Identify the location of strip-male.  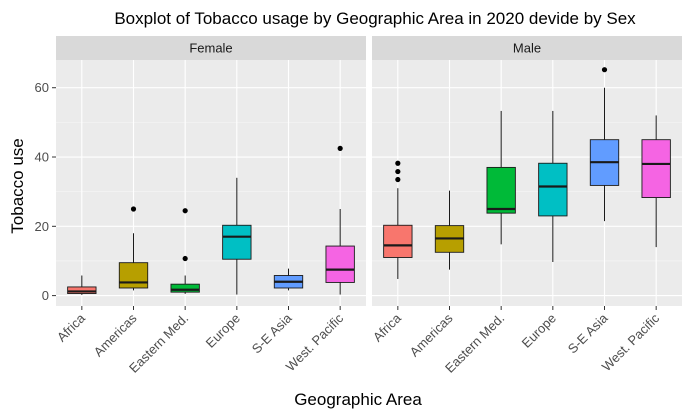
(527, 48).